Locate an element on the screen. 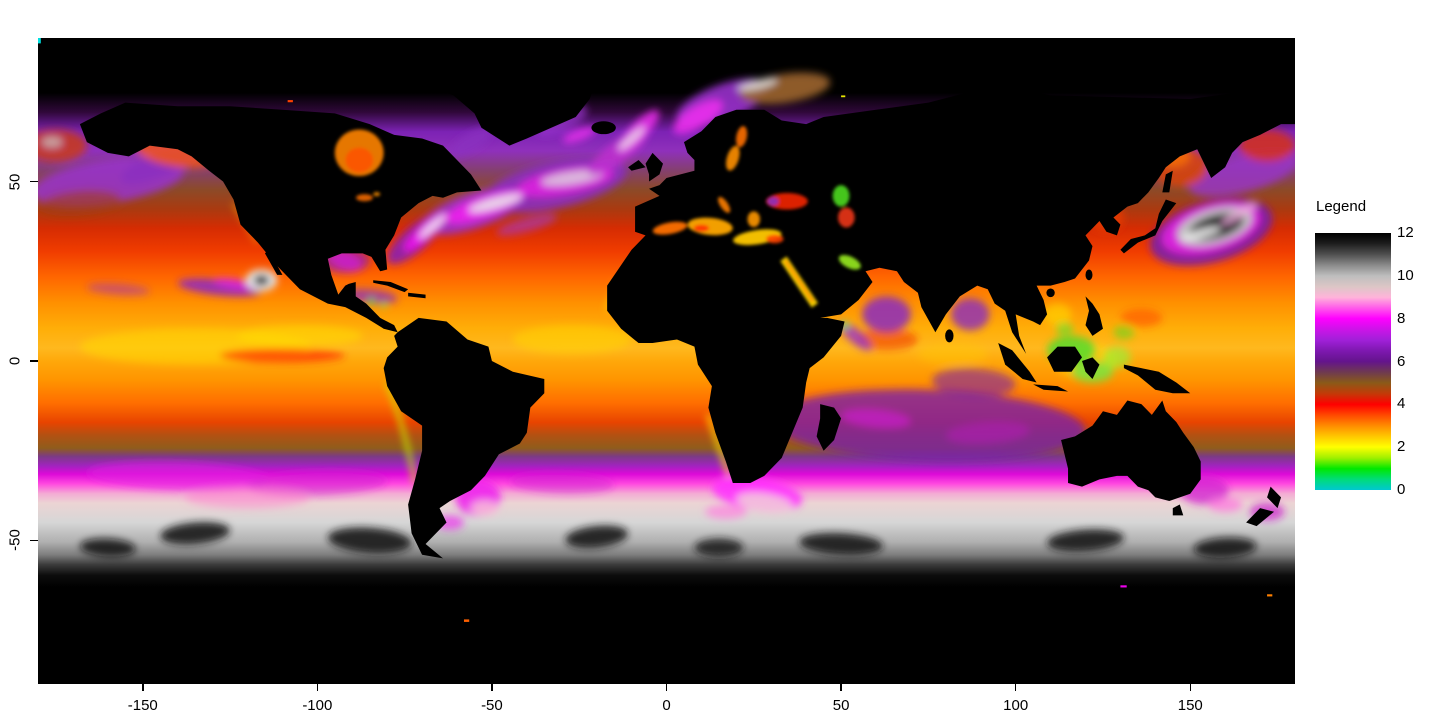  kuroshio-swirls is located at coordinates (1211, 231).